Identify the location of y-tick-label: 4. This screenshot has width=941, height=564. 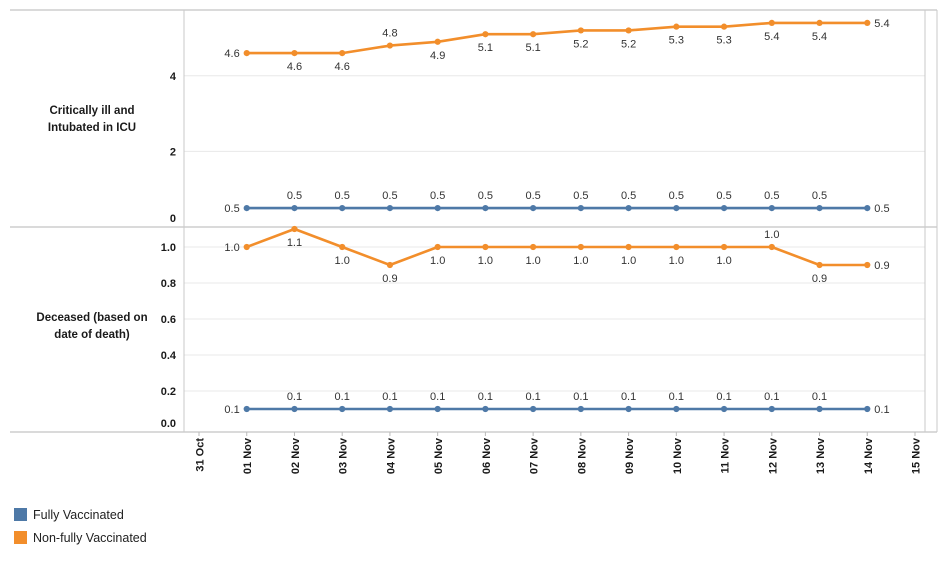
(173, 77).